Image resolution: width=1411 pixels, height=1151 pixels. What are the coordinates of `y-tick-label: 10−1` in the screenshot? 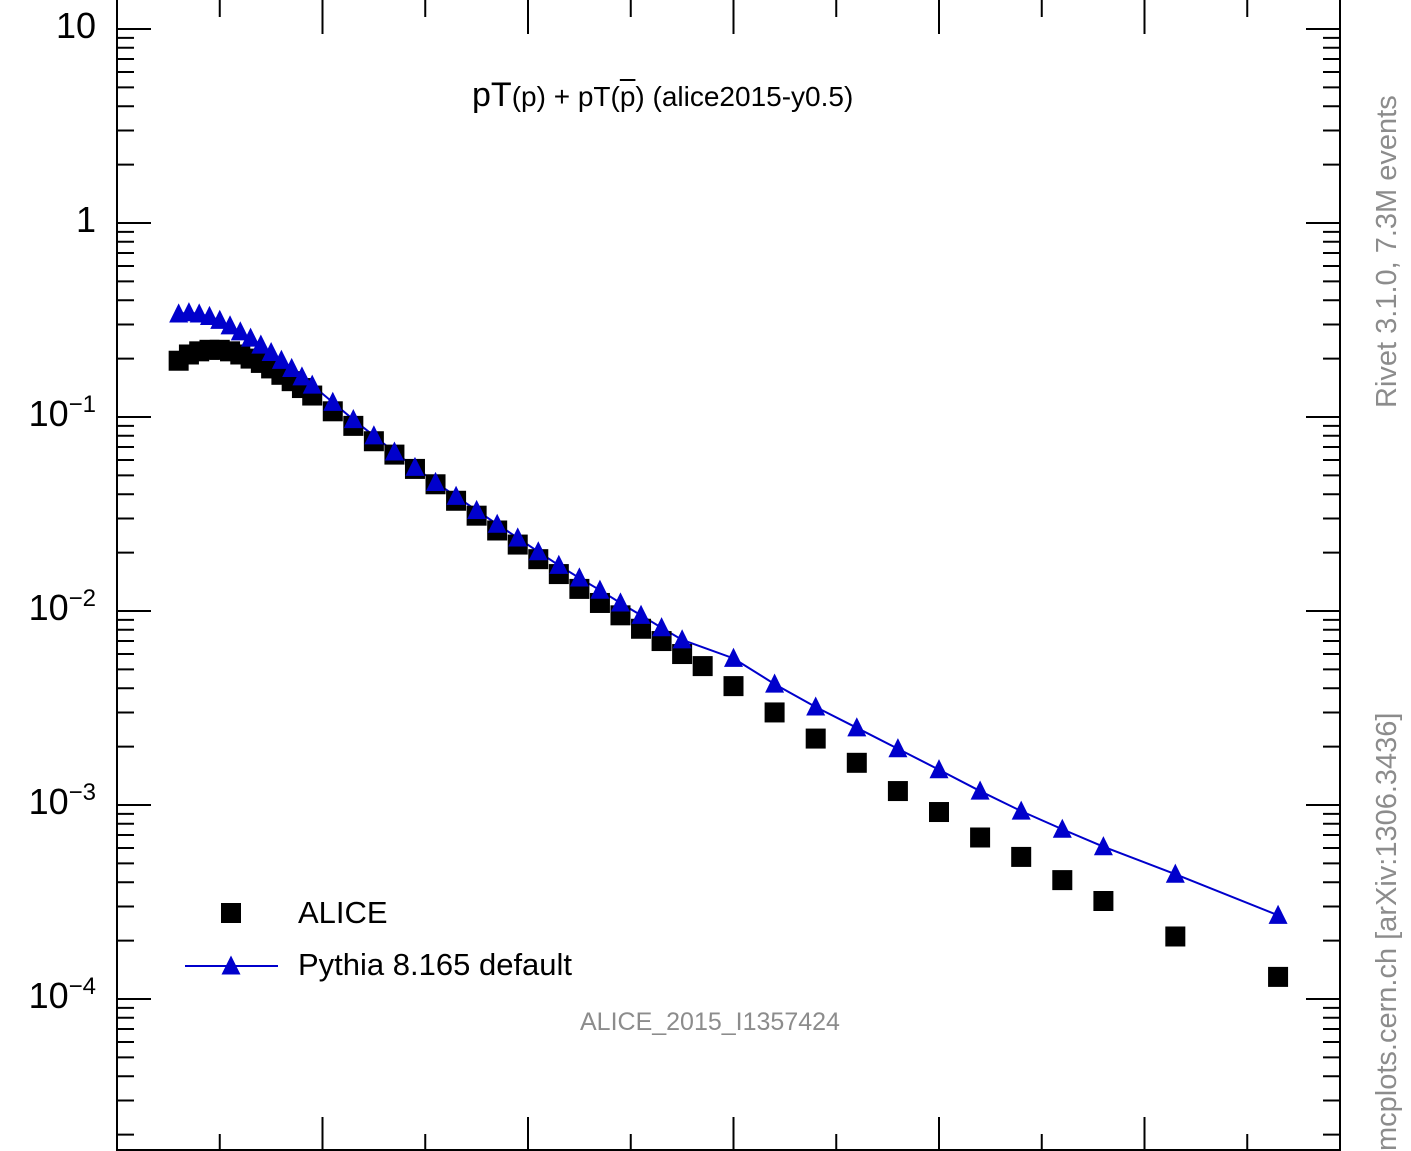 It's located at (51, 413).